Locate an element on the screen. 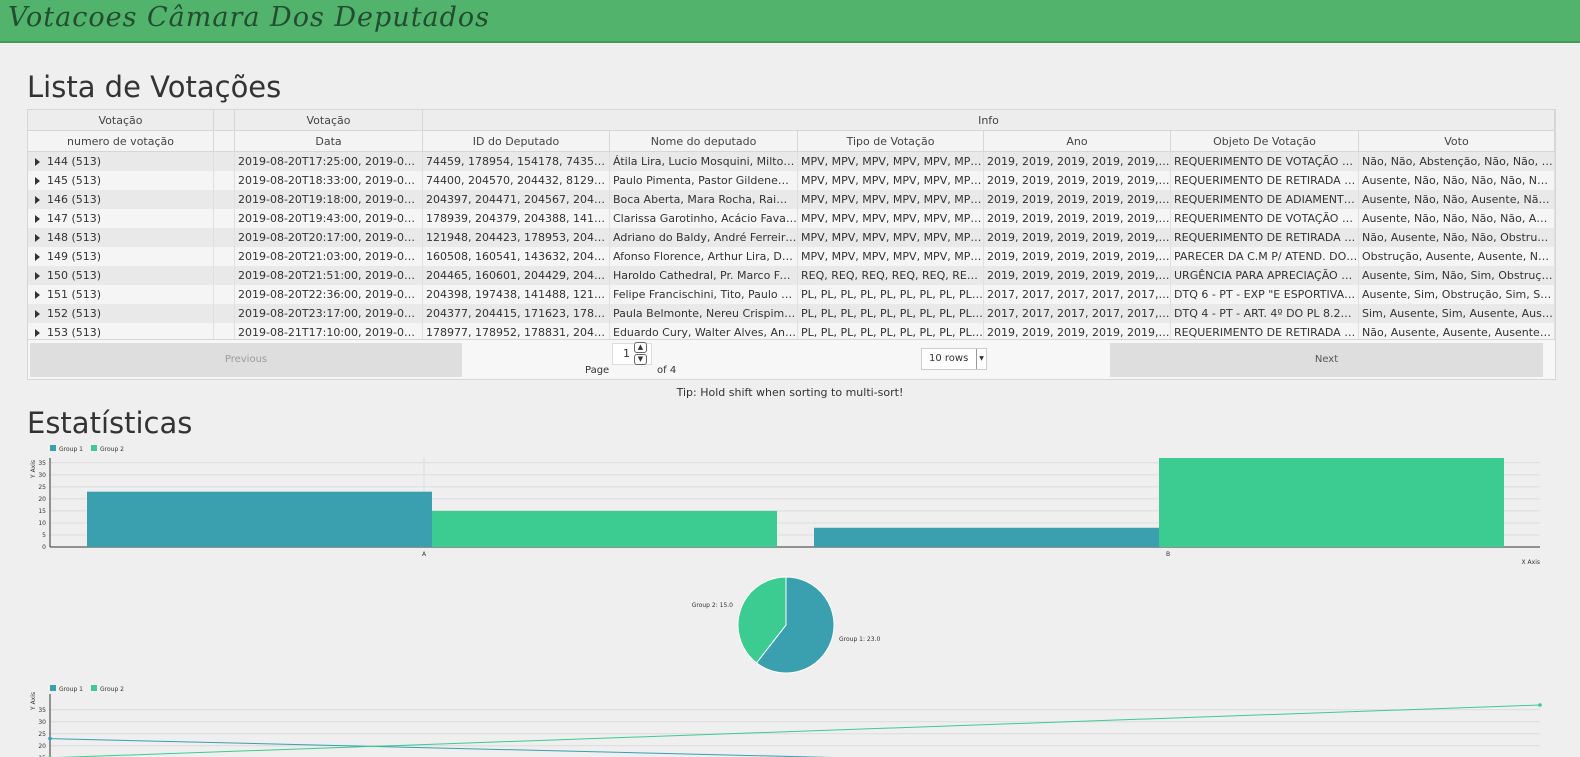 This screenshot has width=1580, height=757. legend-swatch is located at coordinates (53, 448).